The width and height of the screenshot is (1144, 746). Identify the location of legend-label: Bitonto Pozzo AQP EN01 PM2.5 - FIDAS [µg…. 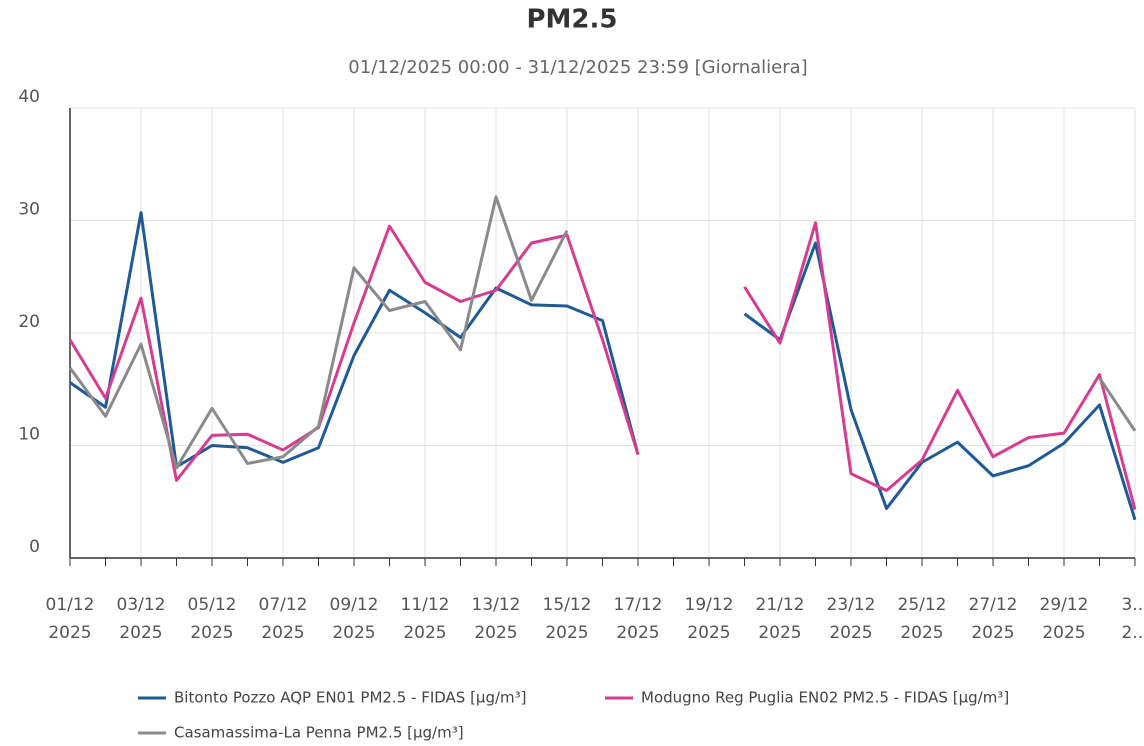
(350, 698).